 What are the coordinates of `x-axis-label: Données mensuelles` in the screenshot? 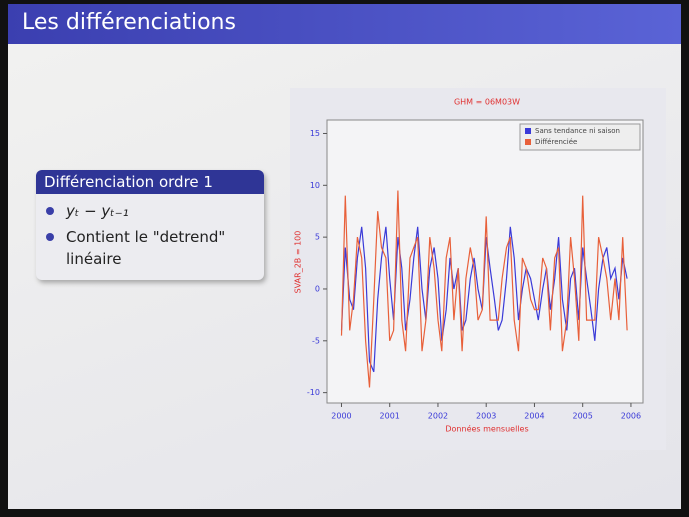 It's located at (486, 429).